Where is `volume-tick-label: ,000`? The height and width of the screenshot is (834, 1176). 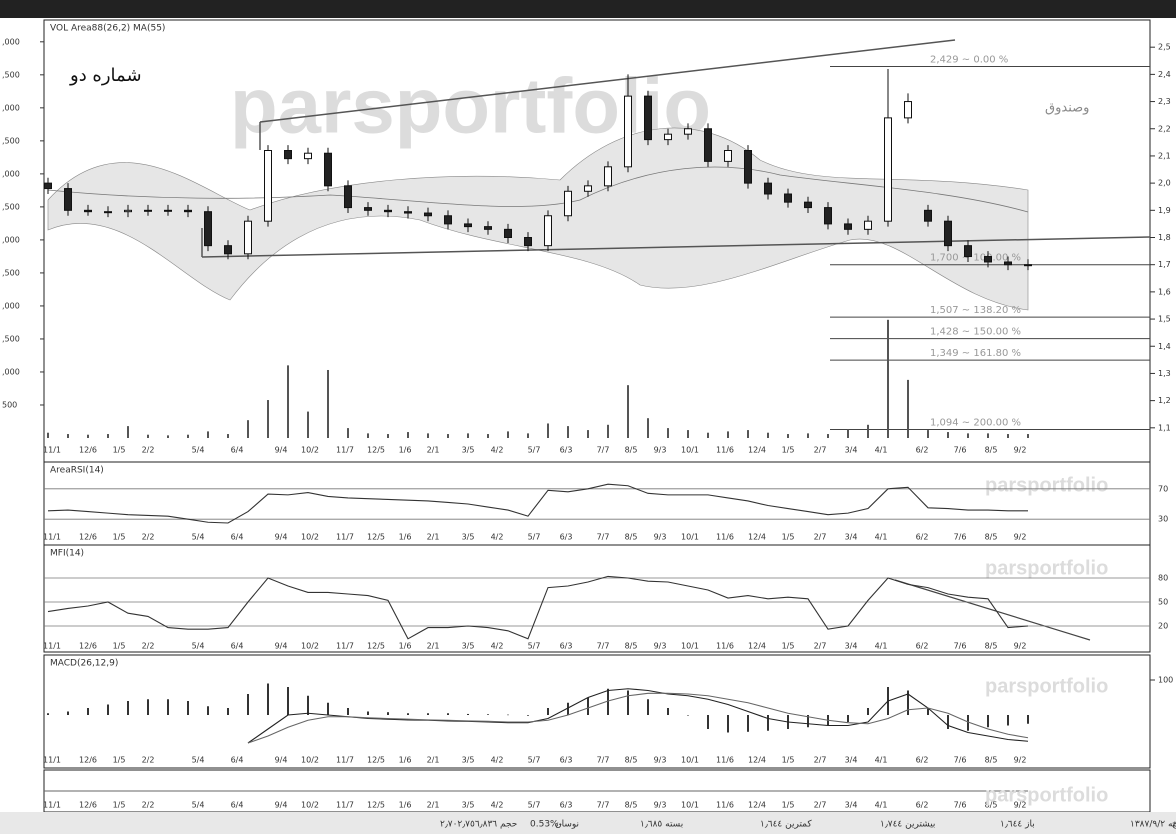
volume-tick-label: ,000 is located at coordinates (11, 107).